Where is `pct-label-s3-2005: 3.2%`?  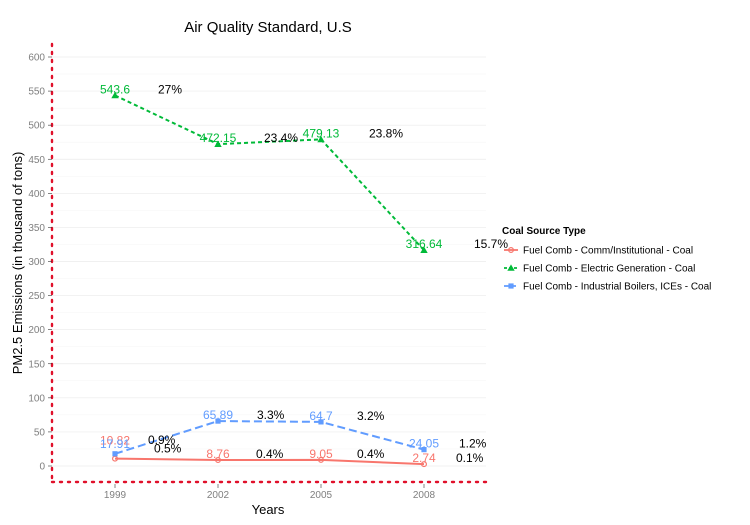
pct-label-s3-2005: 3.2% is located at coordinates (371, 416).